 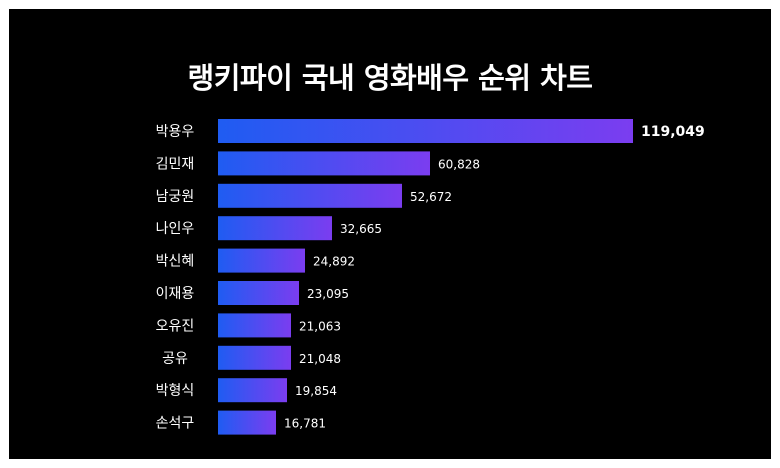 What do you see at coordinates (175, 197) in the screenshot?
I see `category-label: 남궁원` at bounding box center [175, 197].